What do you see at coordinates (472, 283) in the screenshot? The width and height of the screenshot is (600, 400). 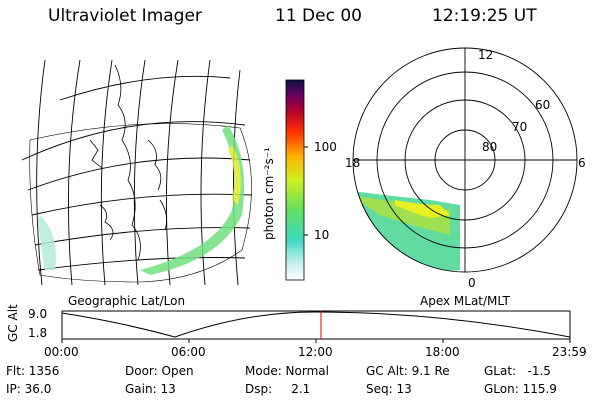 I see `mlt-label-0: 0` at bounding box center [472, 283].